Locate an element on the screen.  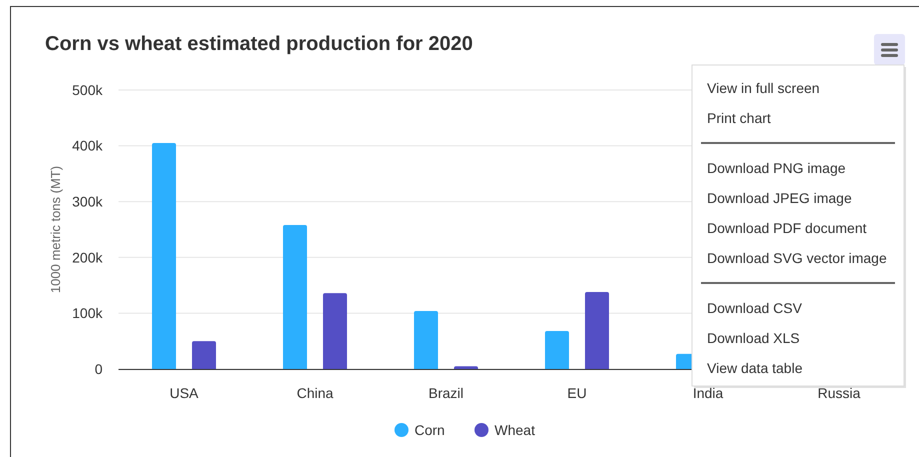
annotation: View in full screen is located at coordinates (763, 88).